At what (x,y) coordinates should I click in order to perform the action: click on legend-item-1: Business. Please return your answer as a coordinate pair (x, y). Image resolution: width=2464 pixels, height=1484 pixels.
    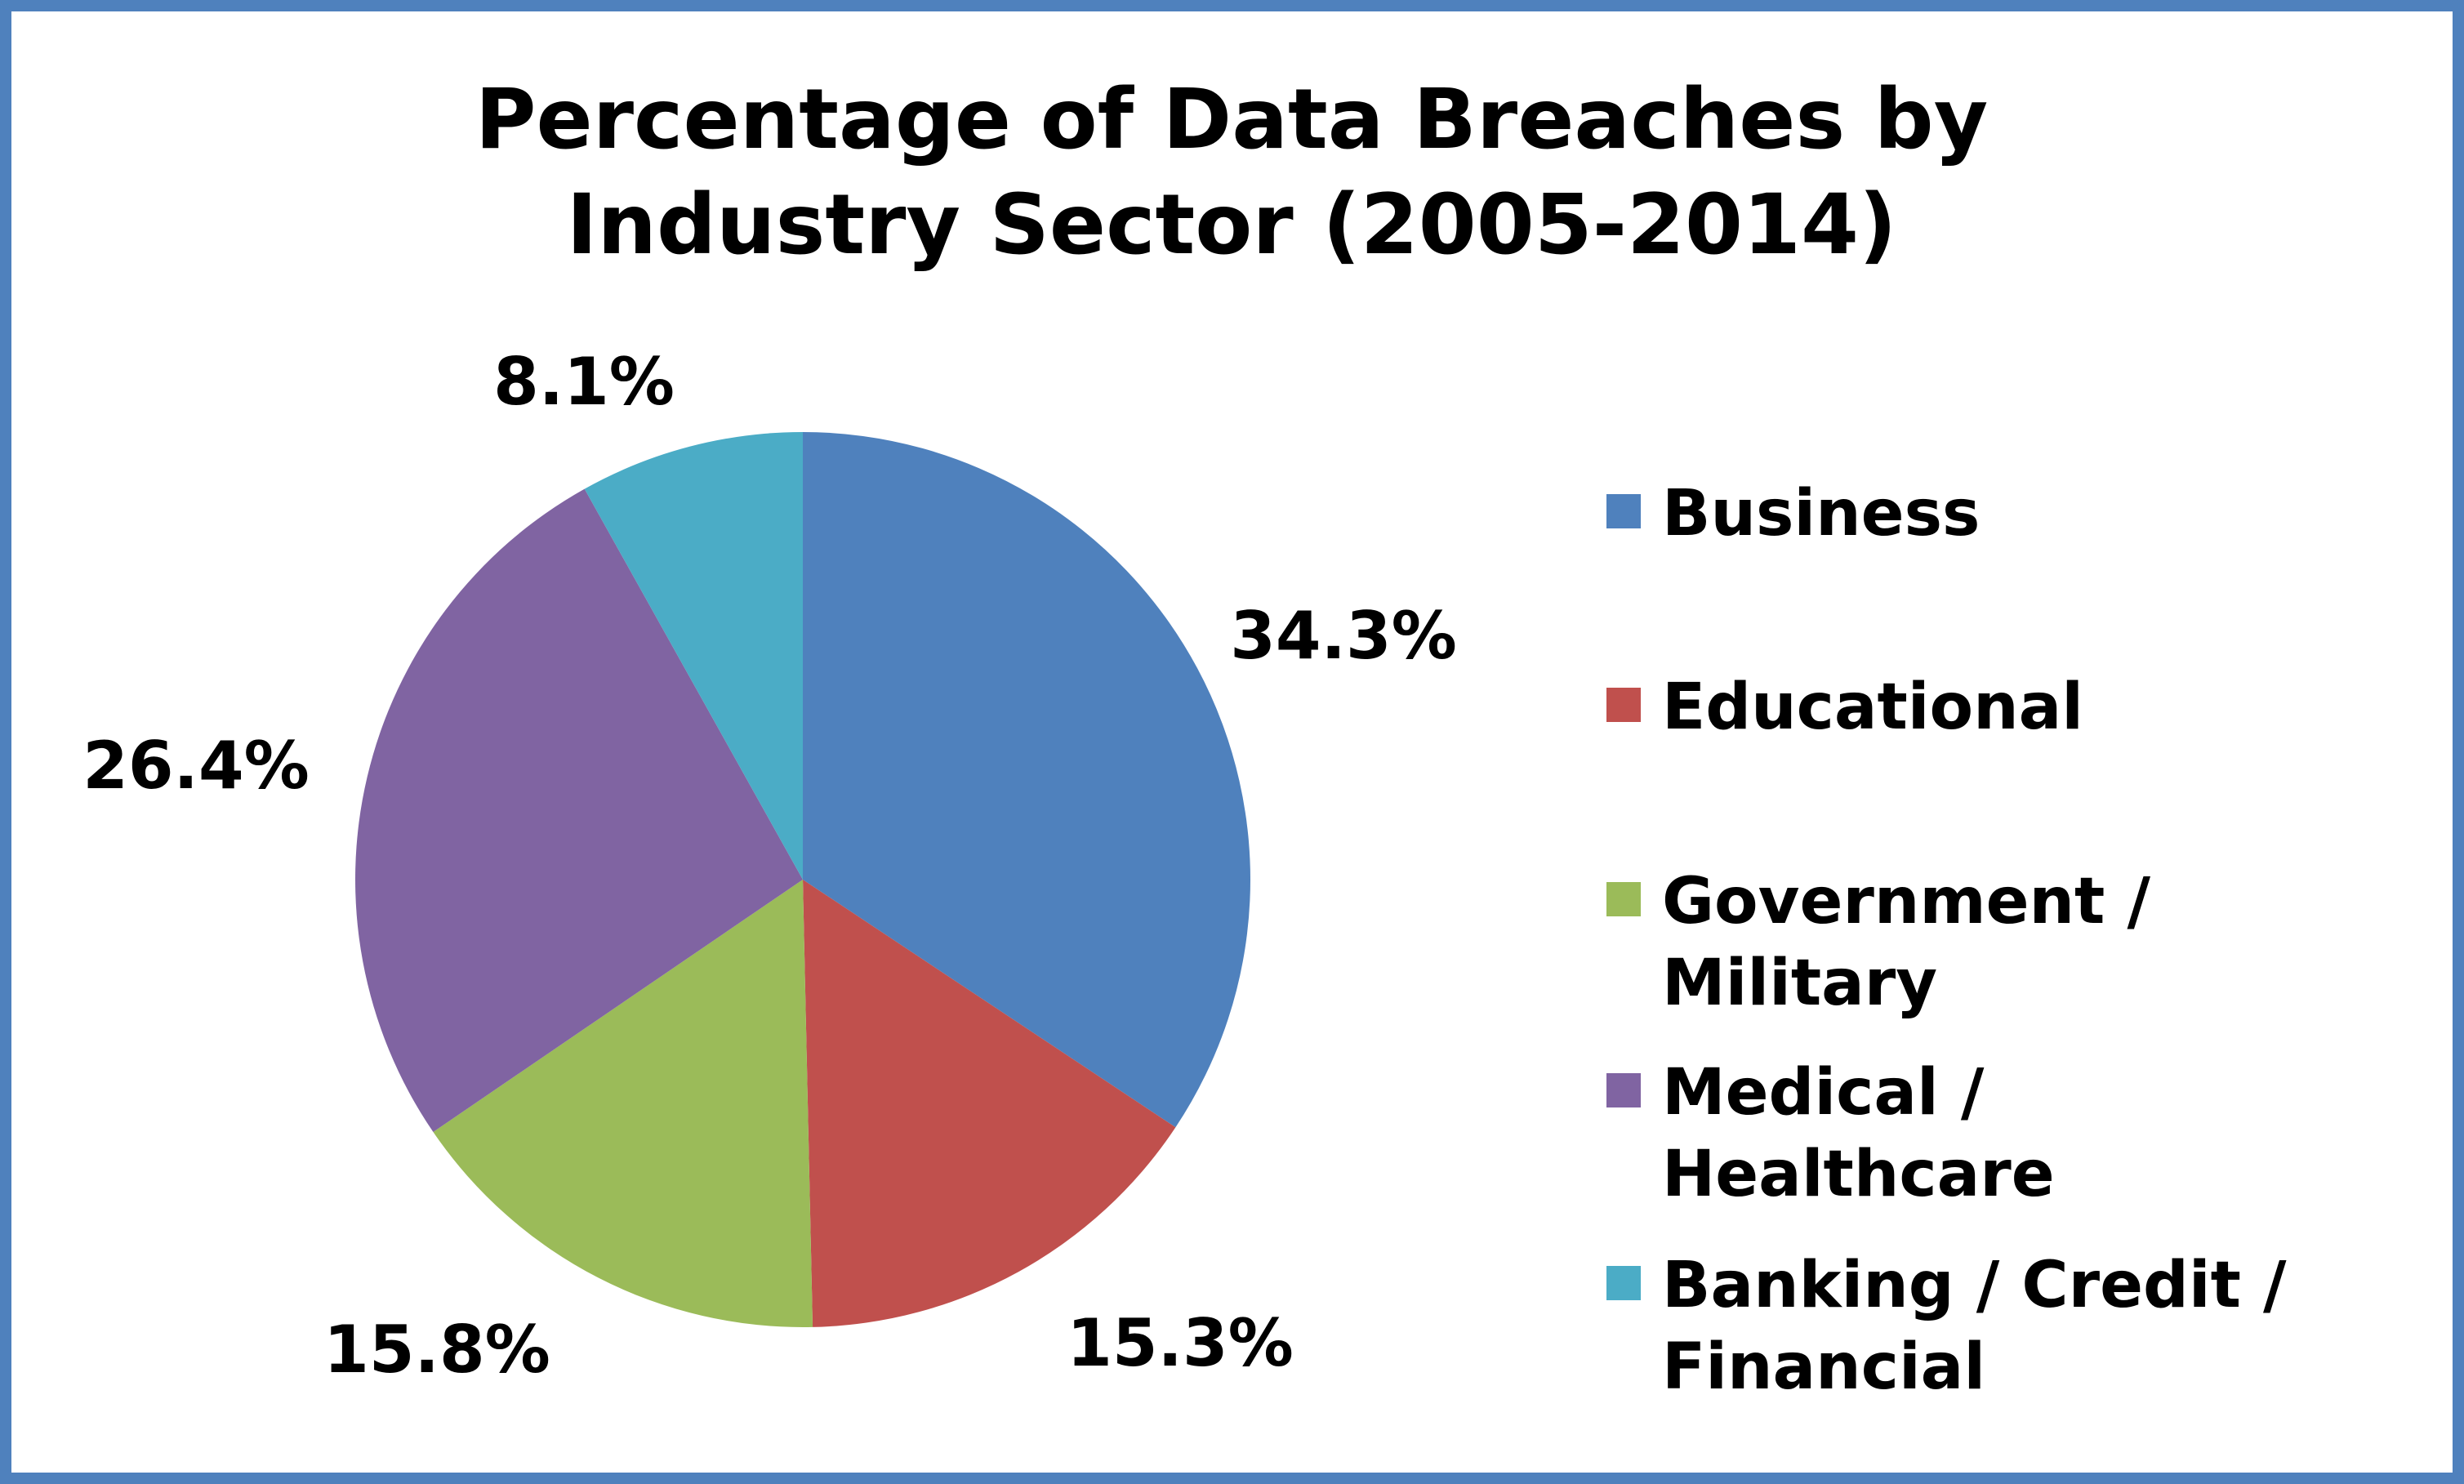
    Looking at the image, I should click on (1793, 513).